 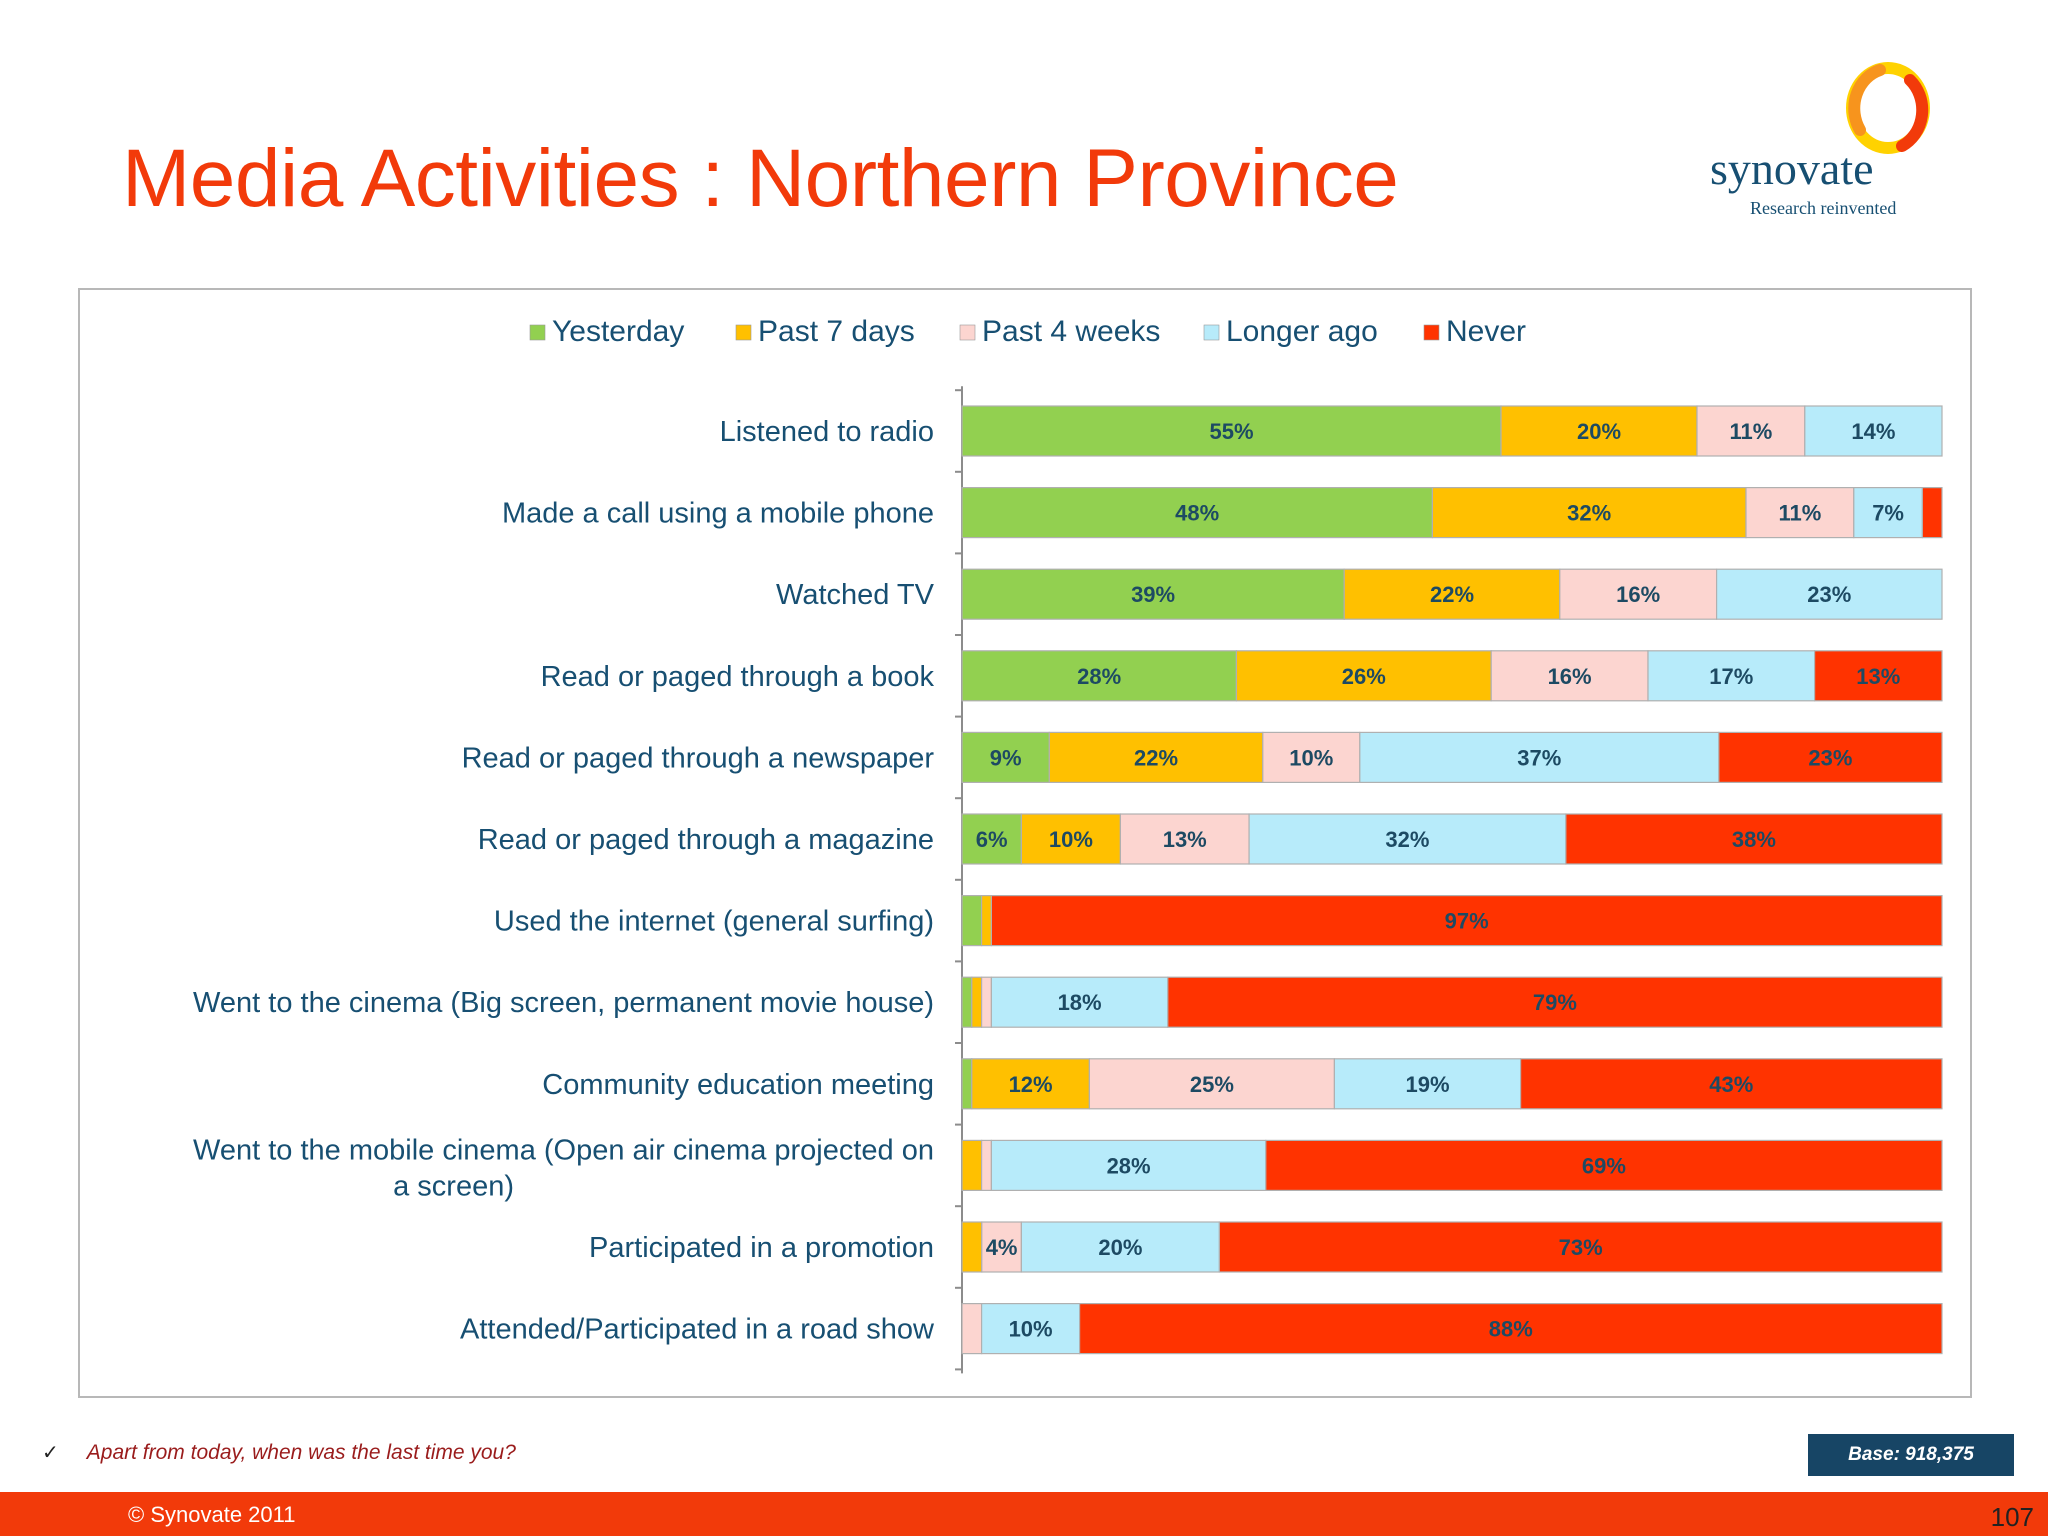 I want to click on data-label: 38%, so click(x=1754, y=839).